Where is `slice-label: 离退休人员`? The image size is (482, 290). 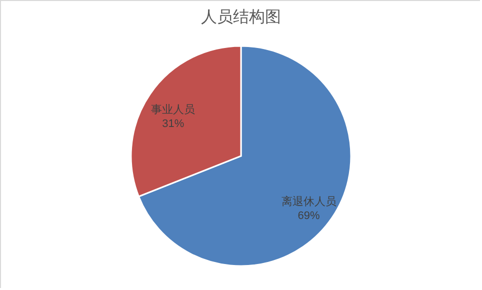 slice-label: 离退休人员 is located at coordinates (308, 201).